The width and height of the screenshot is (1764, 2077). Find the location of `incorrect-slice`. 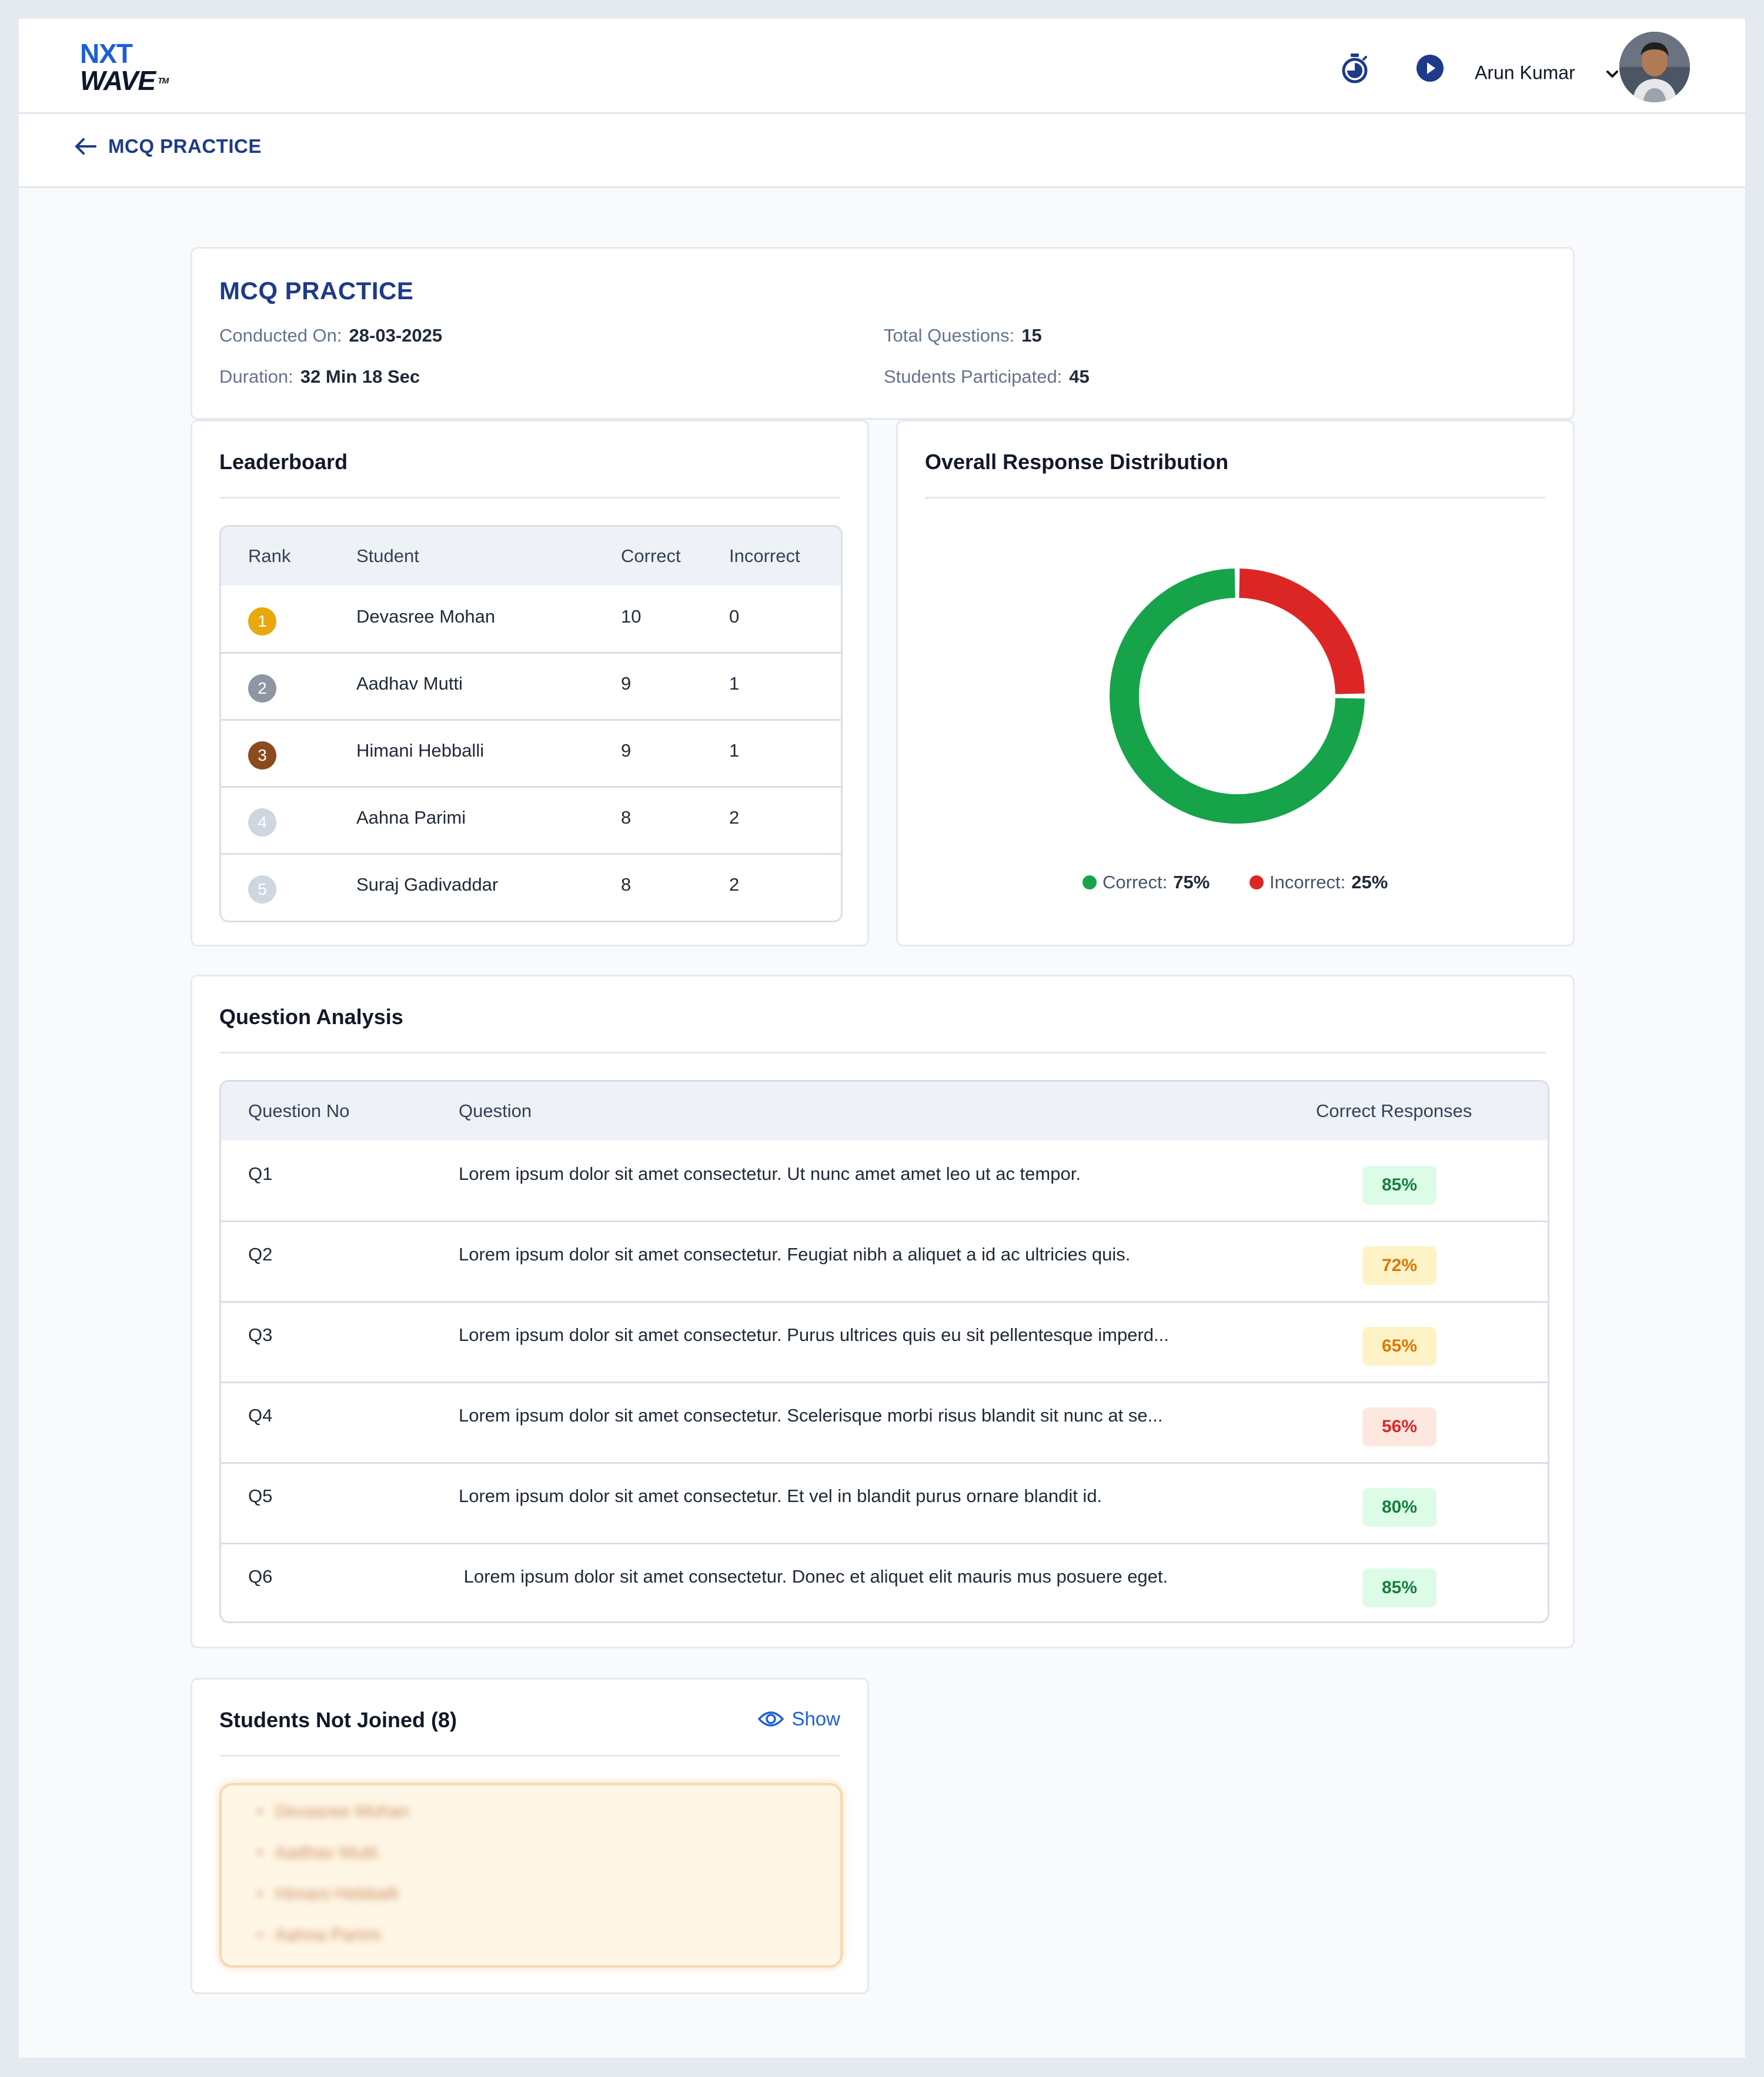

incorrect-slice is located at coordinates (1301, 631).